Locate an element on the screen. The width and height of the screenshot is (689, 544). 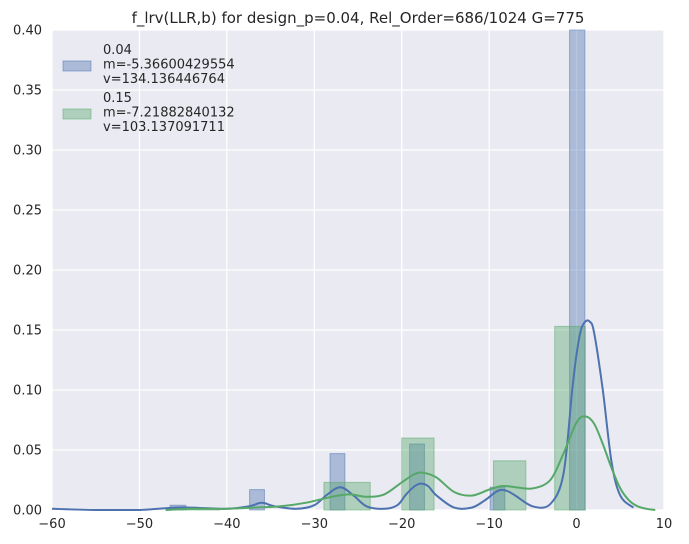
y-tick-label: 0.15 is located at coordinates (27, 331).